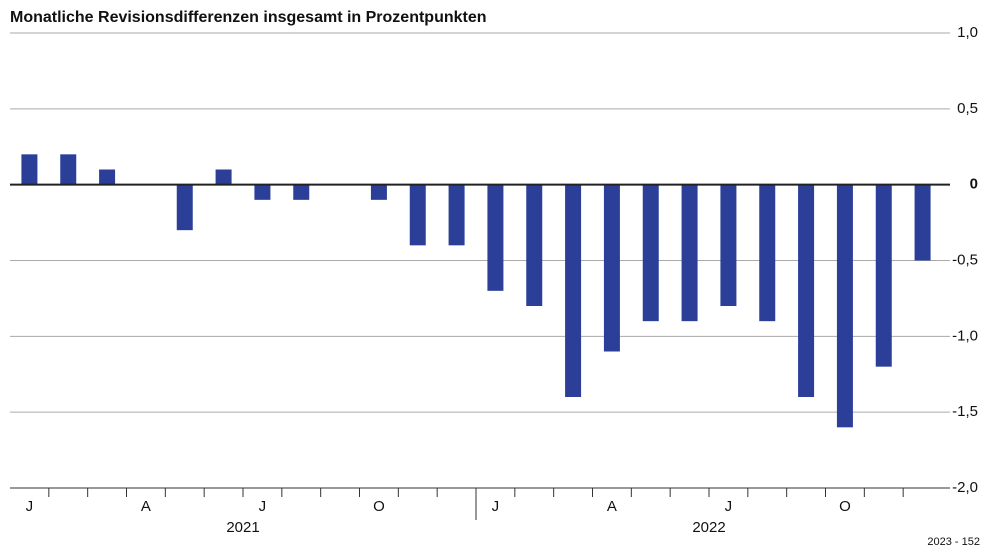 The width and height of the screenshot is (992, 551). I want to click on y-tick-label: 0, so click(974, 184).